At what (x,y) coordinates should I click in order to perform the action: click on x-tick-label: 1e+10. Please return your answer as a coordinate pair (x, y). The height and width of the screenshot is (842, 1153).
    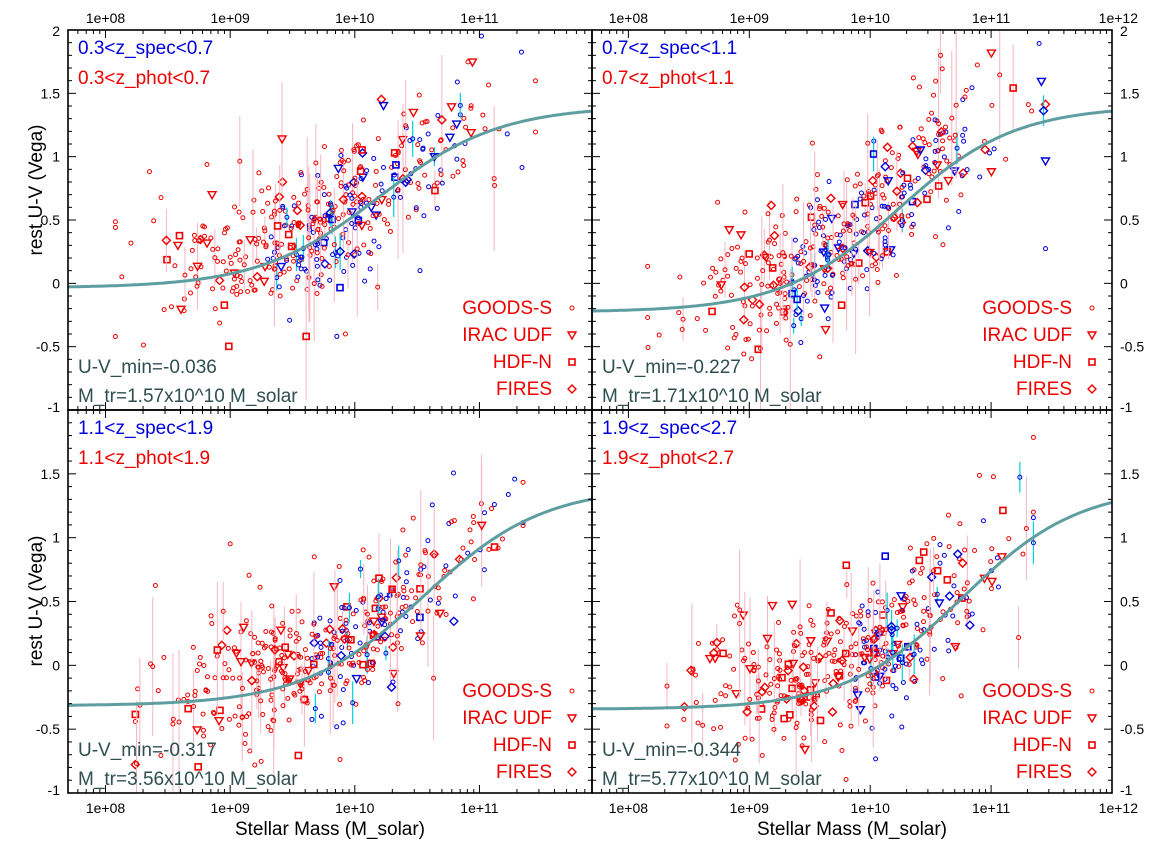
    Looking at the image, I should click on (355, 18).